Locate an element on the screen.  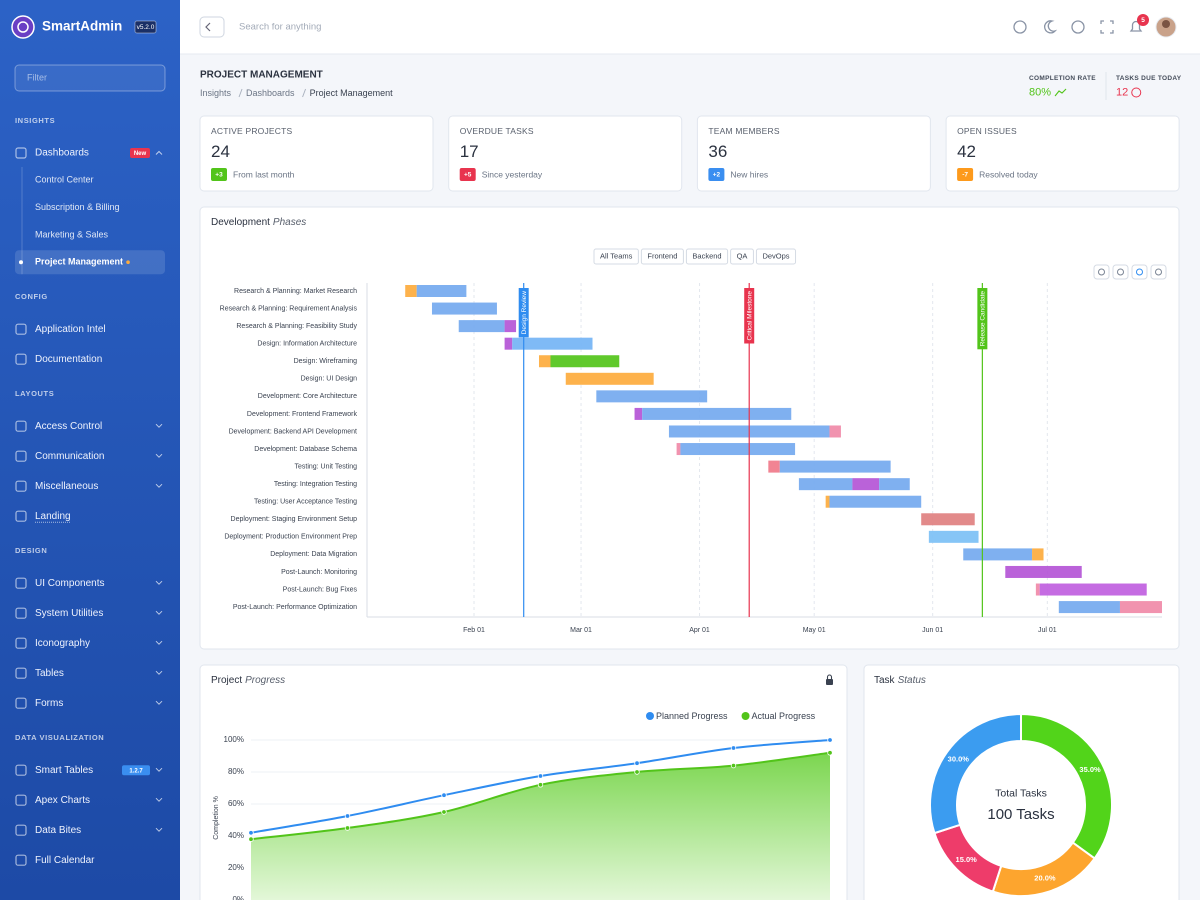
x-tick-label: Jun 01 is located at coordinates (932, 630).